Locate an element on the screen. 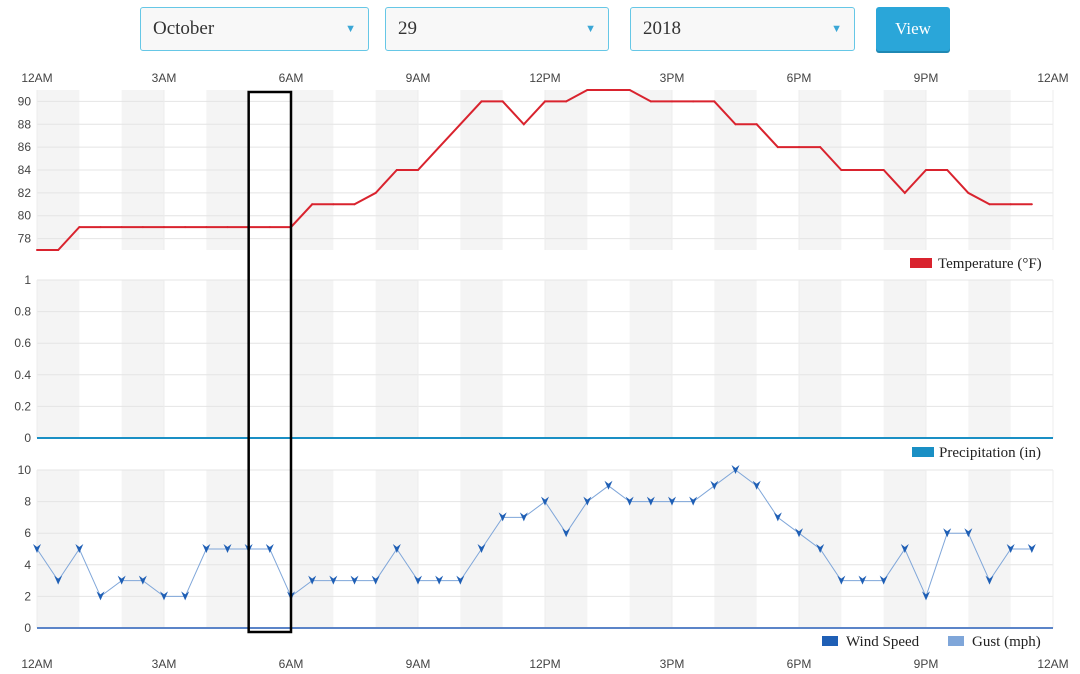  time-axis-label-bottom: 9PM is located at coordinates (926, 664).